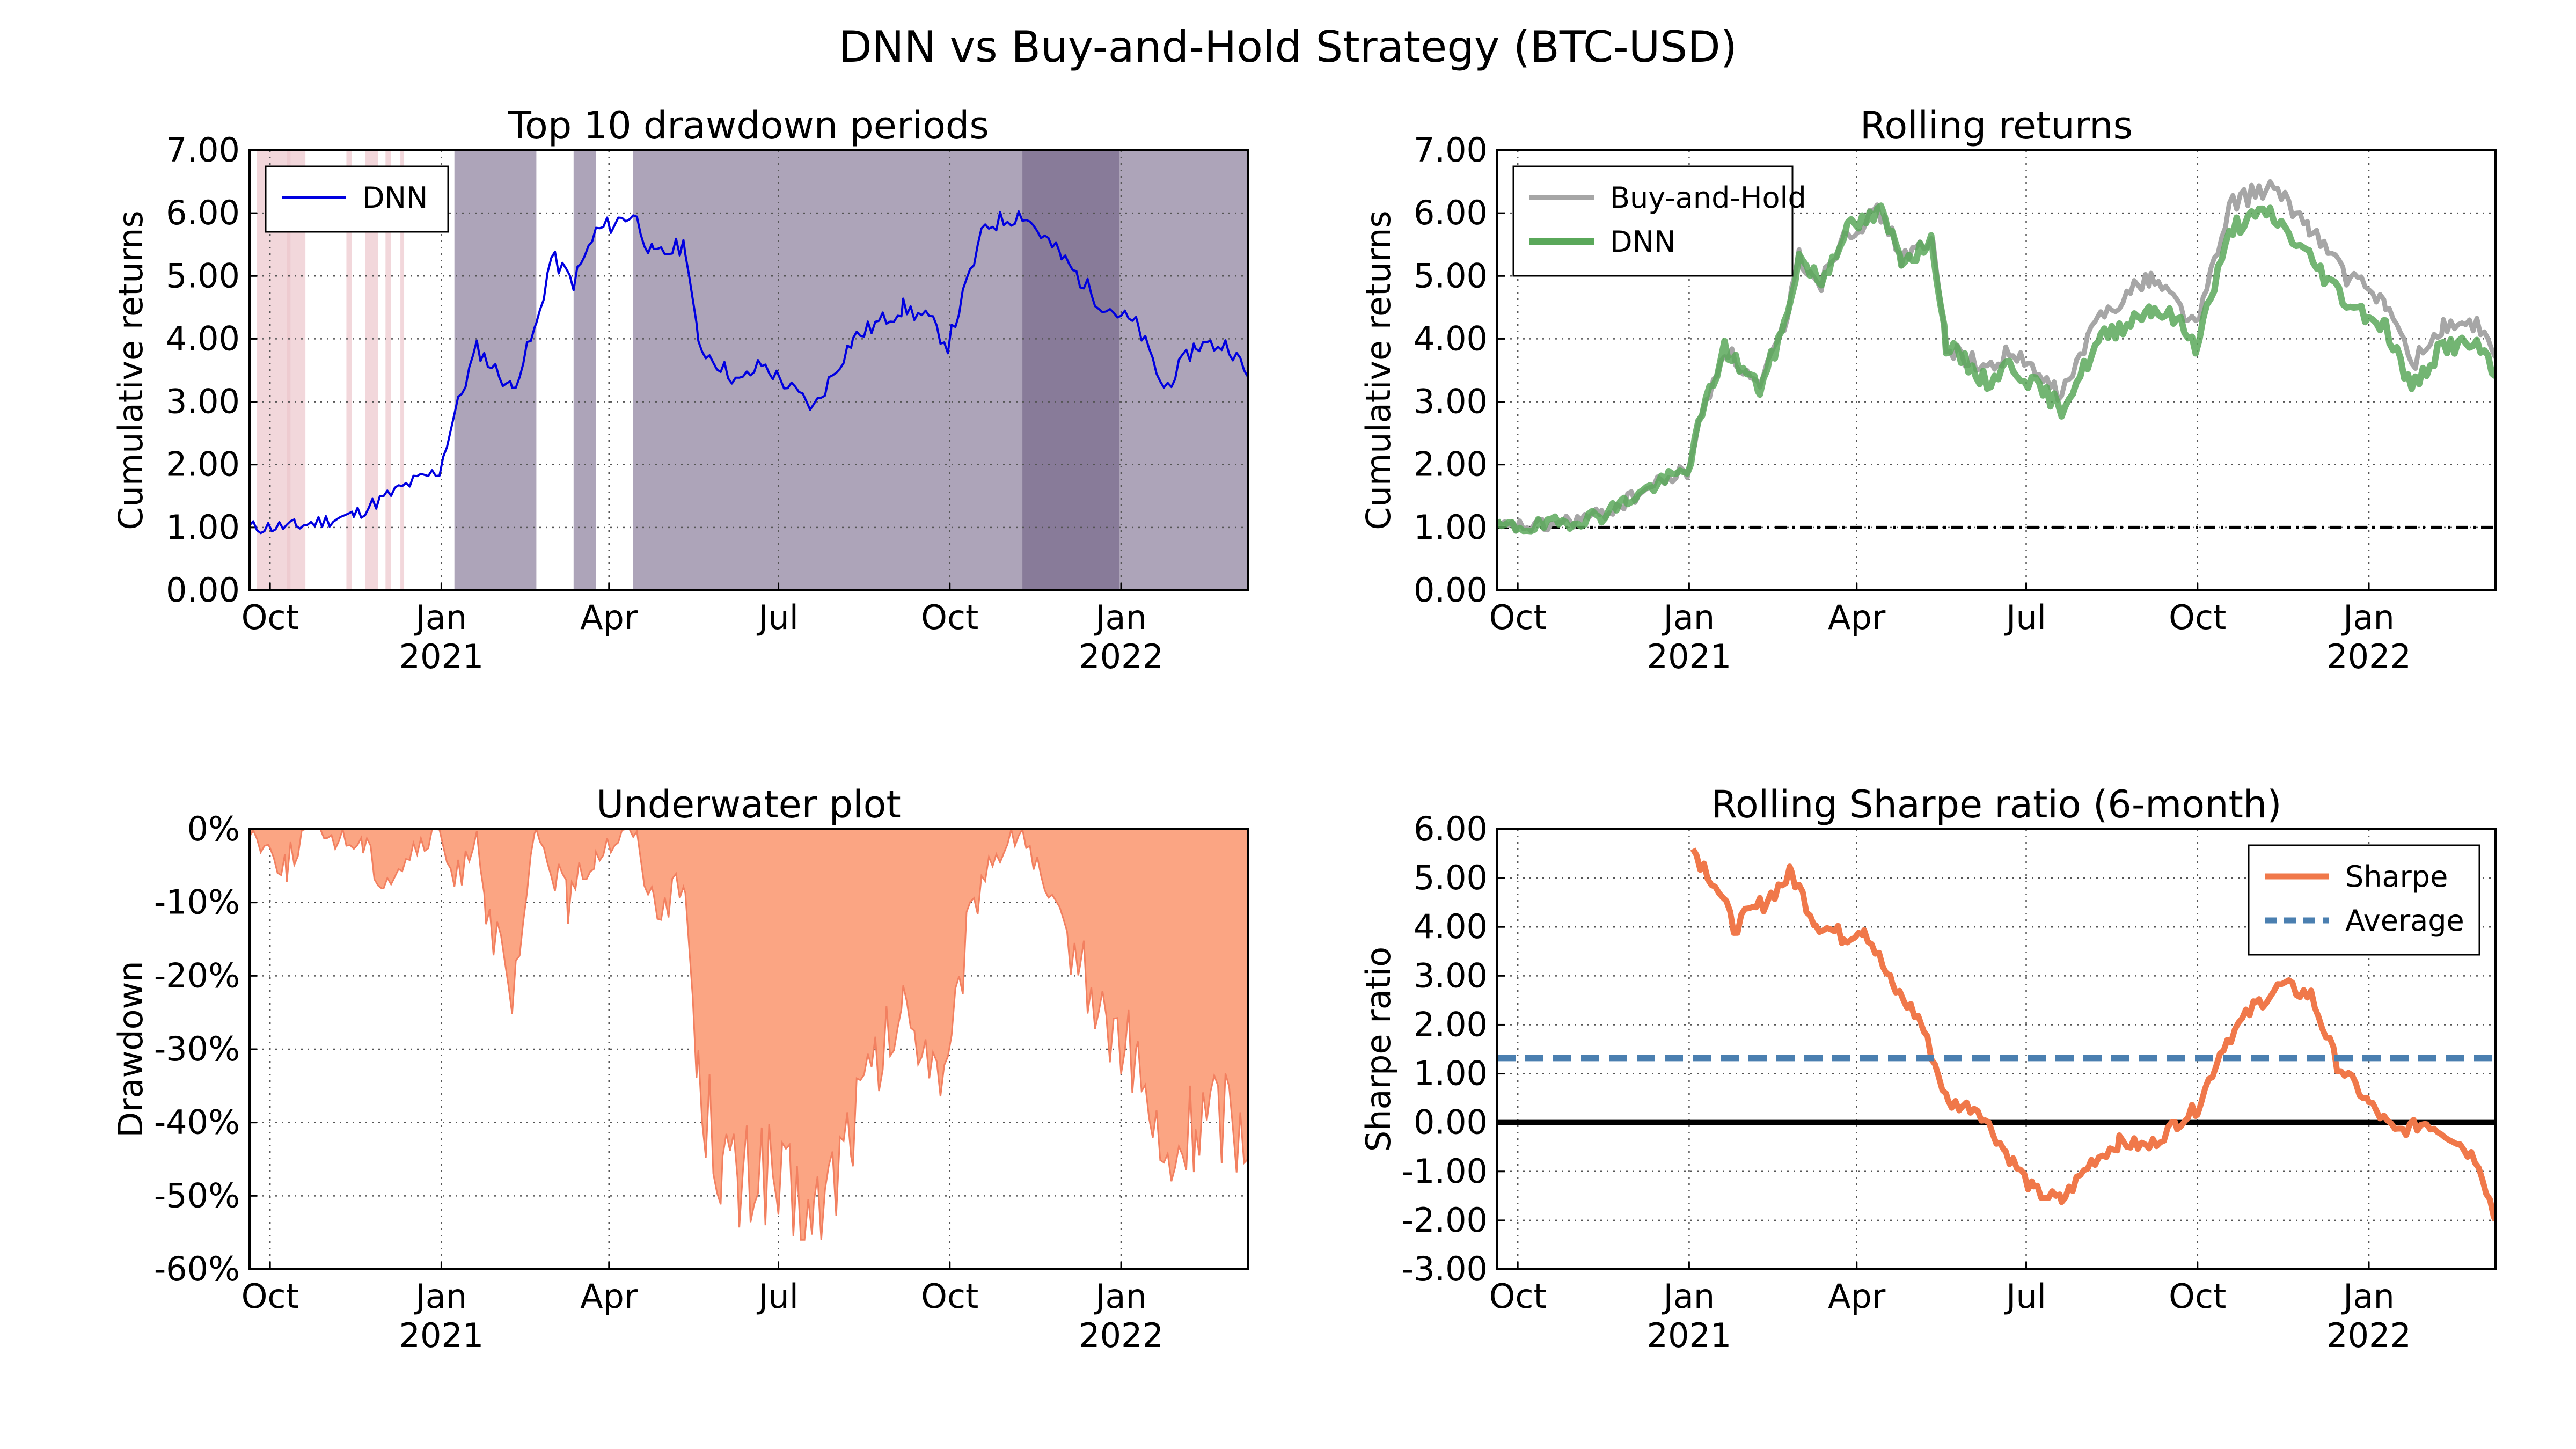  I want to click on y-tick-label: -3.00, so click(1445, 1269).